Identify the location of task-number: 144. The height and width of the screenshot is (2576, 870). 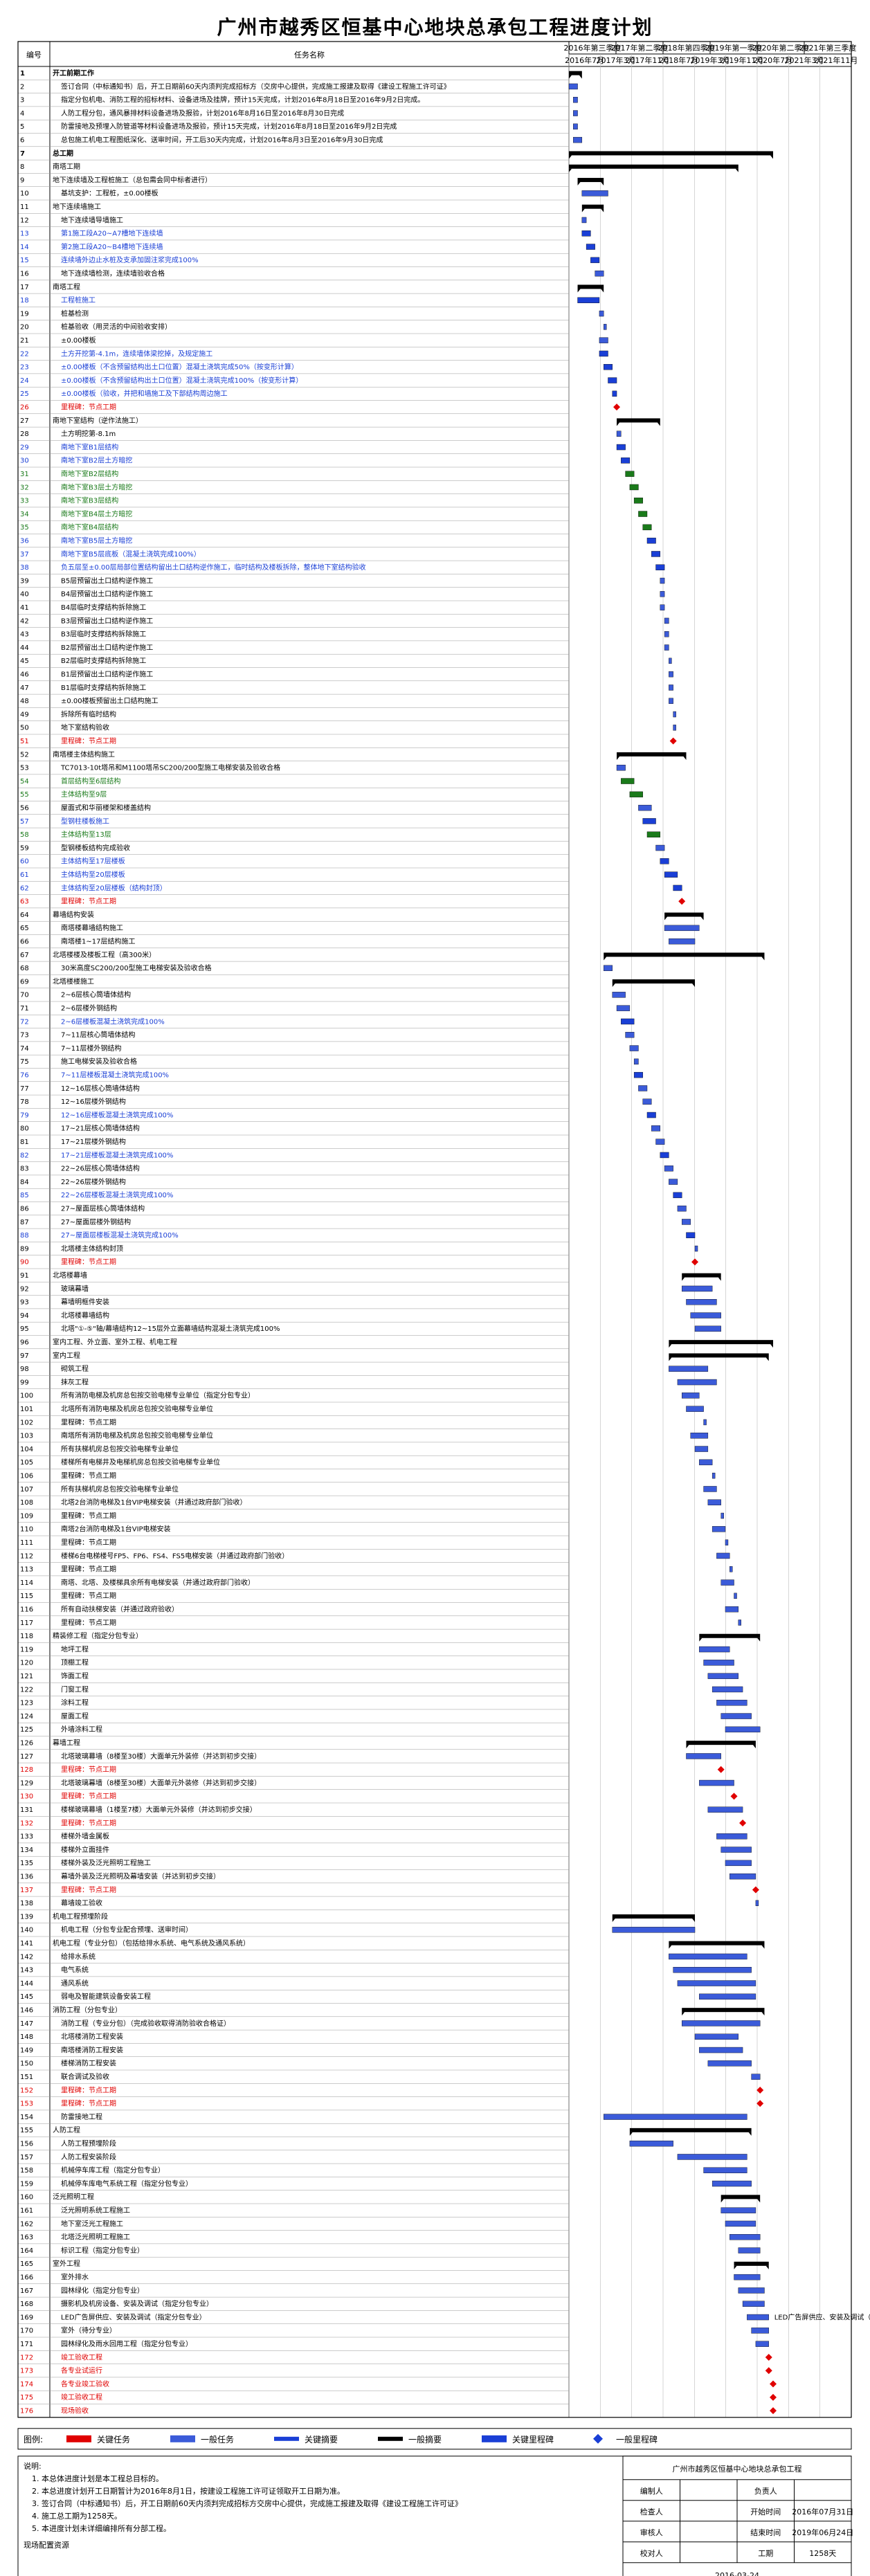
(26, 1984).